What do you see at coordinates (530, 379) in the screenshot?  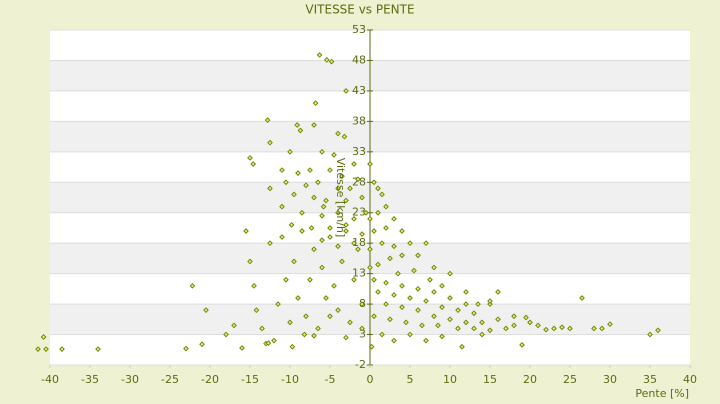 I see `x-tick-label: 20` at bounding box center [530, 379].